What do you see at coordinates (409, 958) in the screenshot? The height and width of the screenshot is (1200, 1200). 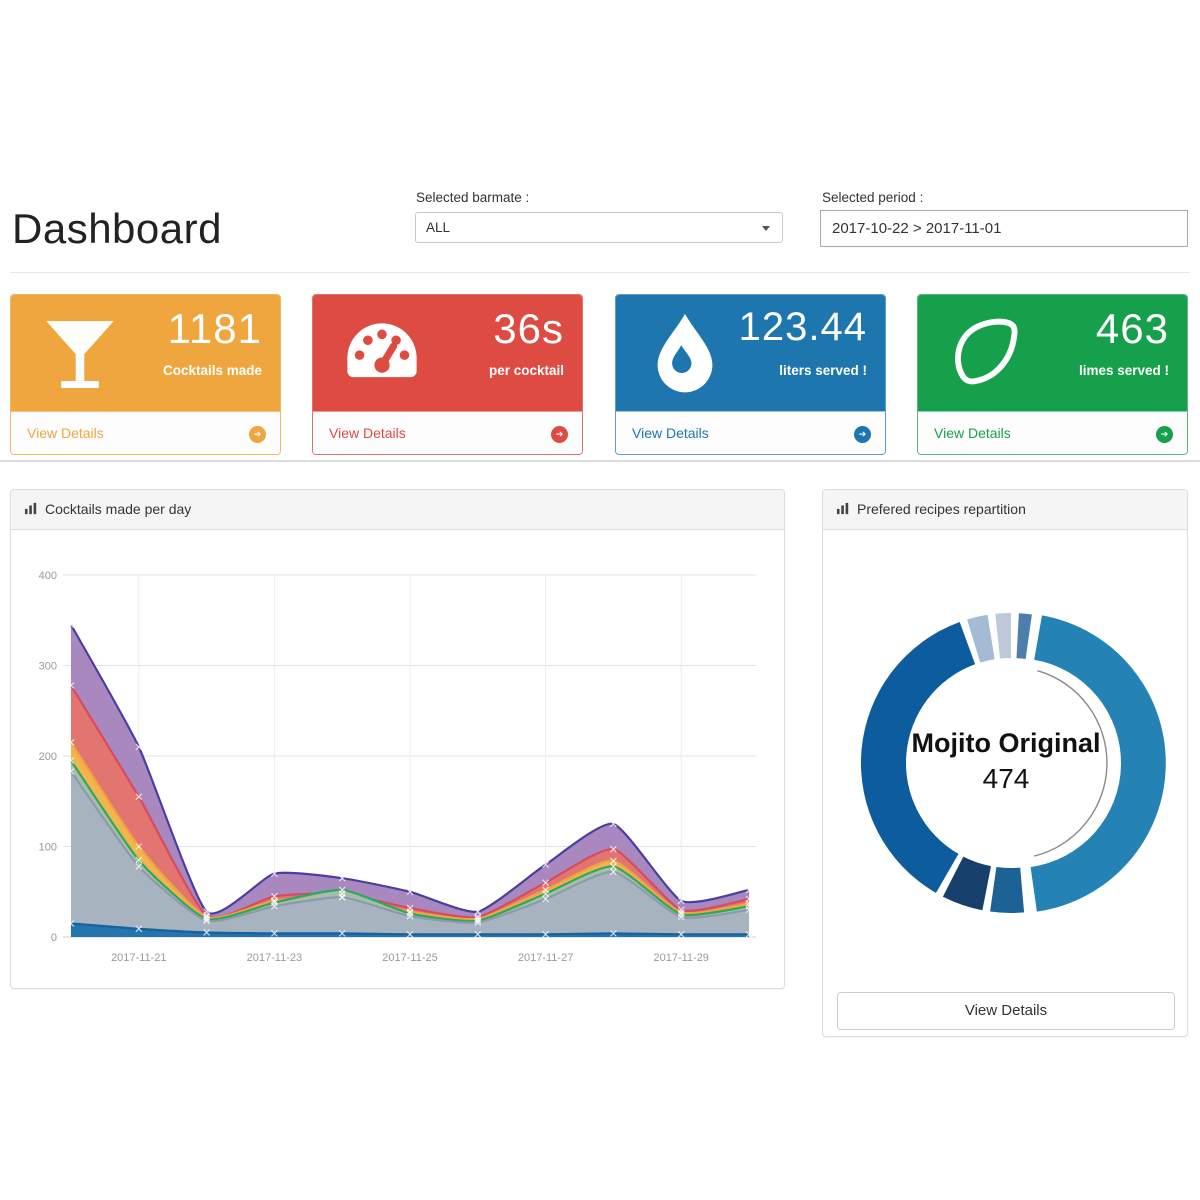 I see `svg-text: 2017-11-25` at bounding box center [409, 958].